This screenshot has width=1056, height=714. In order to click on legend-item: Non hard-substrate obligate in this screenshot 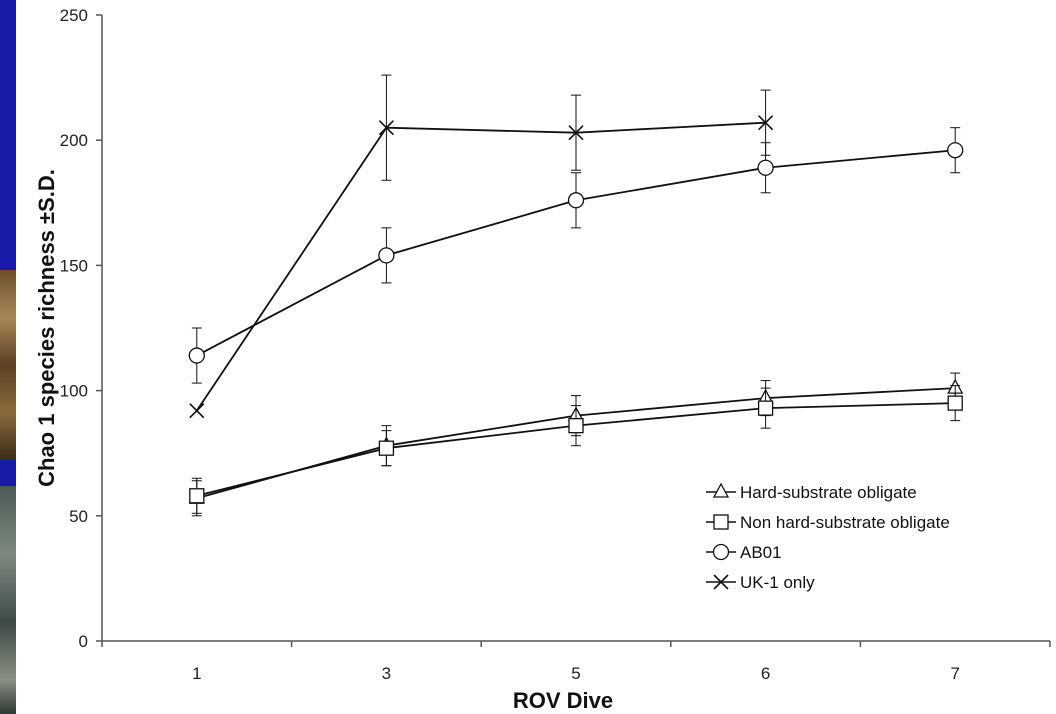, I will do `click(828, 522)`.